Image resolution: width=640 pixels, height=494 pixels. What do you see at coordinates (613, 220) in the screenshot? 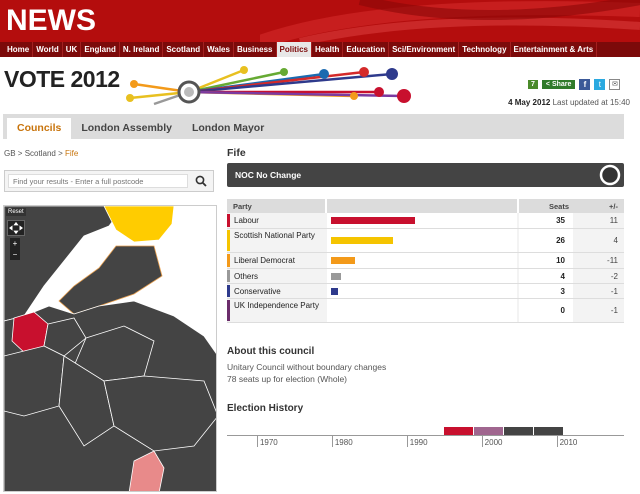
I see `party-seat-change: 11` at bounding box center [613, 220].